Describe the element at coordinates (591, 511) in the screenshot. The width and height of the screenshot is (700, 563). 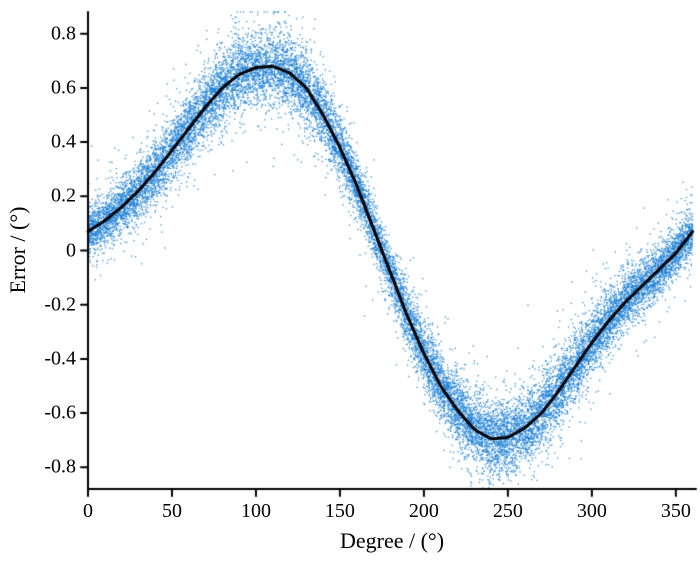
I see `x-tick-label: 300` at that location.